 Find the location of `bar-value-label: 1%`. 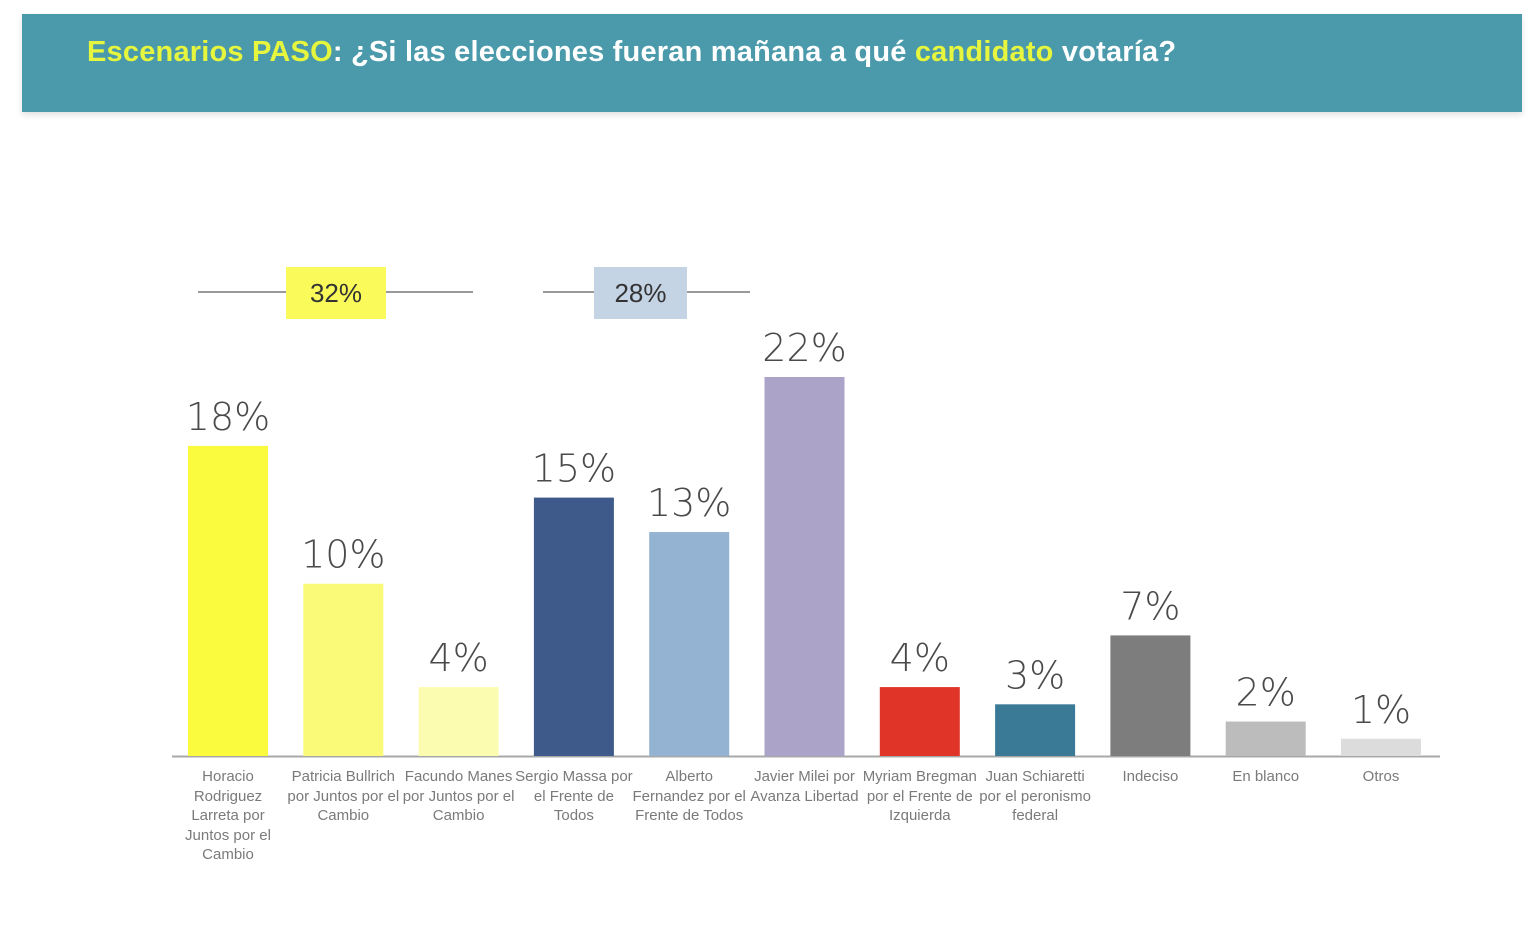

bar-value-label: 1% is located at coordinates (1381, 710).